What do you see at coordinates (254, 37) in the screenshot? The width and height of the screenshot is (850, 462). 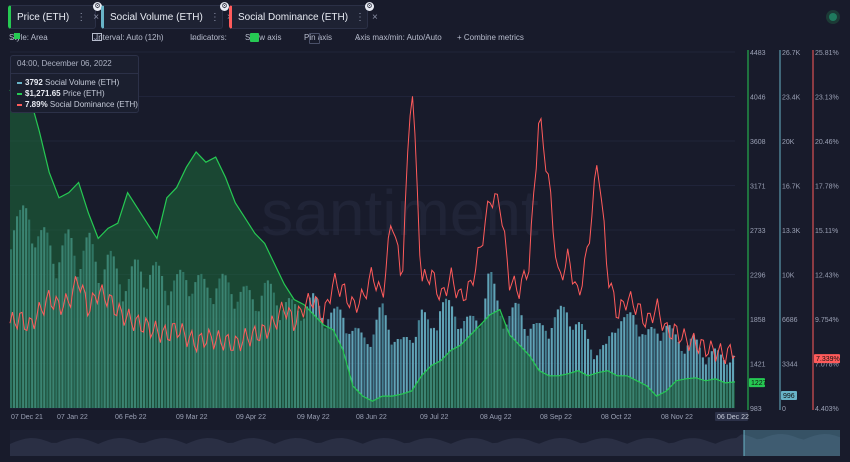 I see `checkbox-checked-icon` at bounding box center [254, 37].